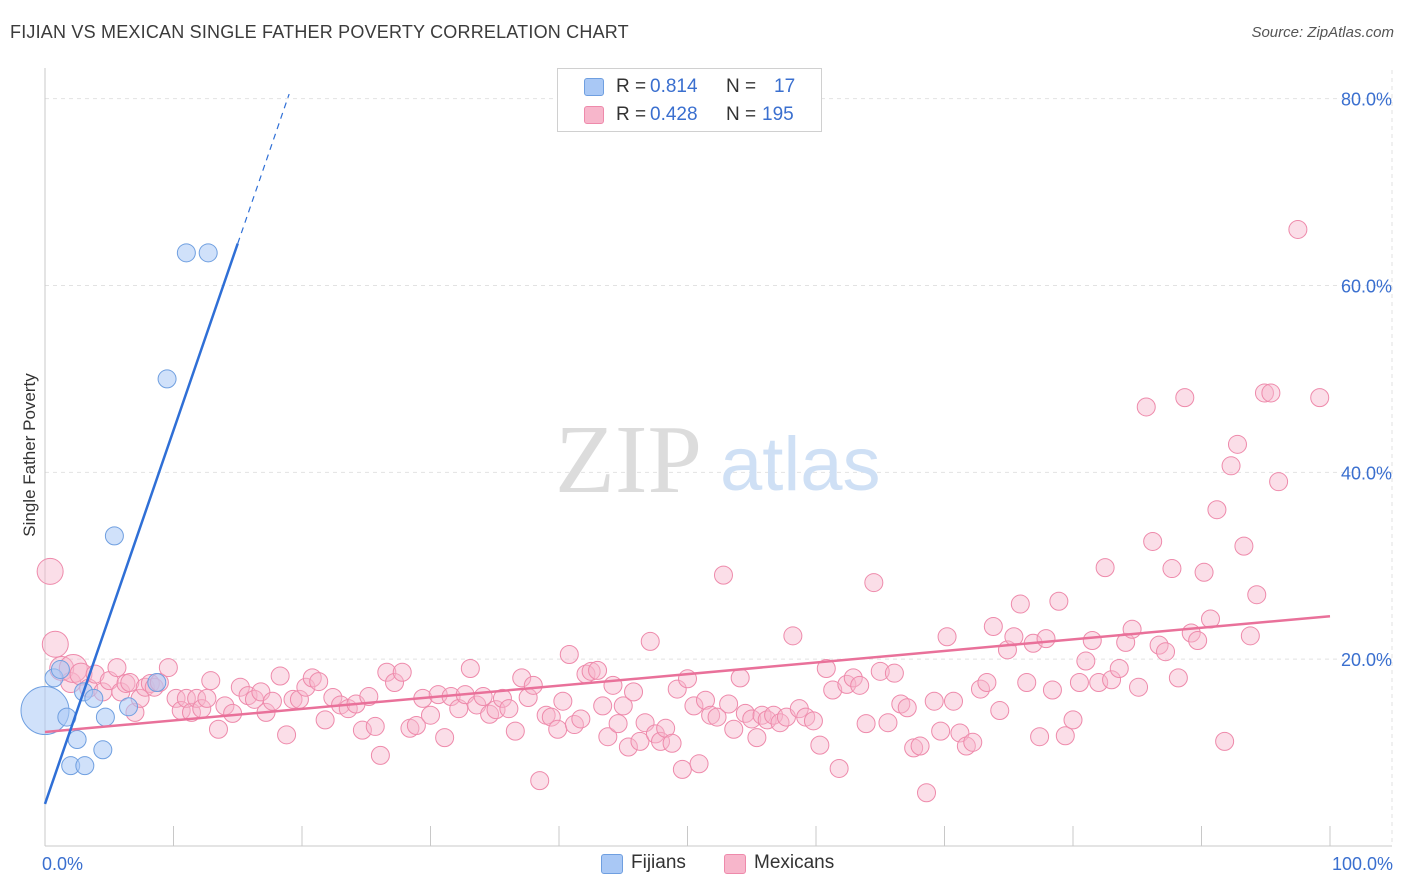 The width and height of the screenshot is (1406, 892). I want to click on y-tick-label: 20.0%, so click(1366, 660).